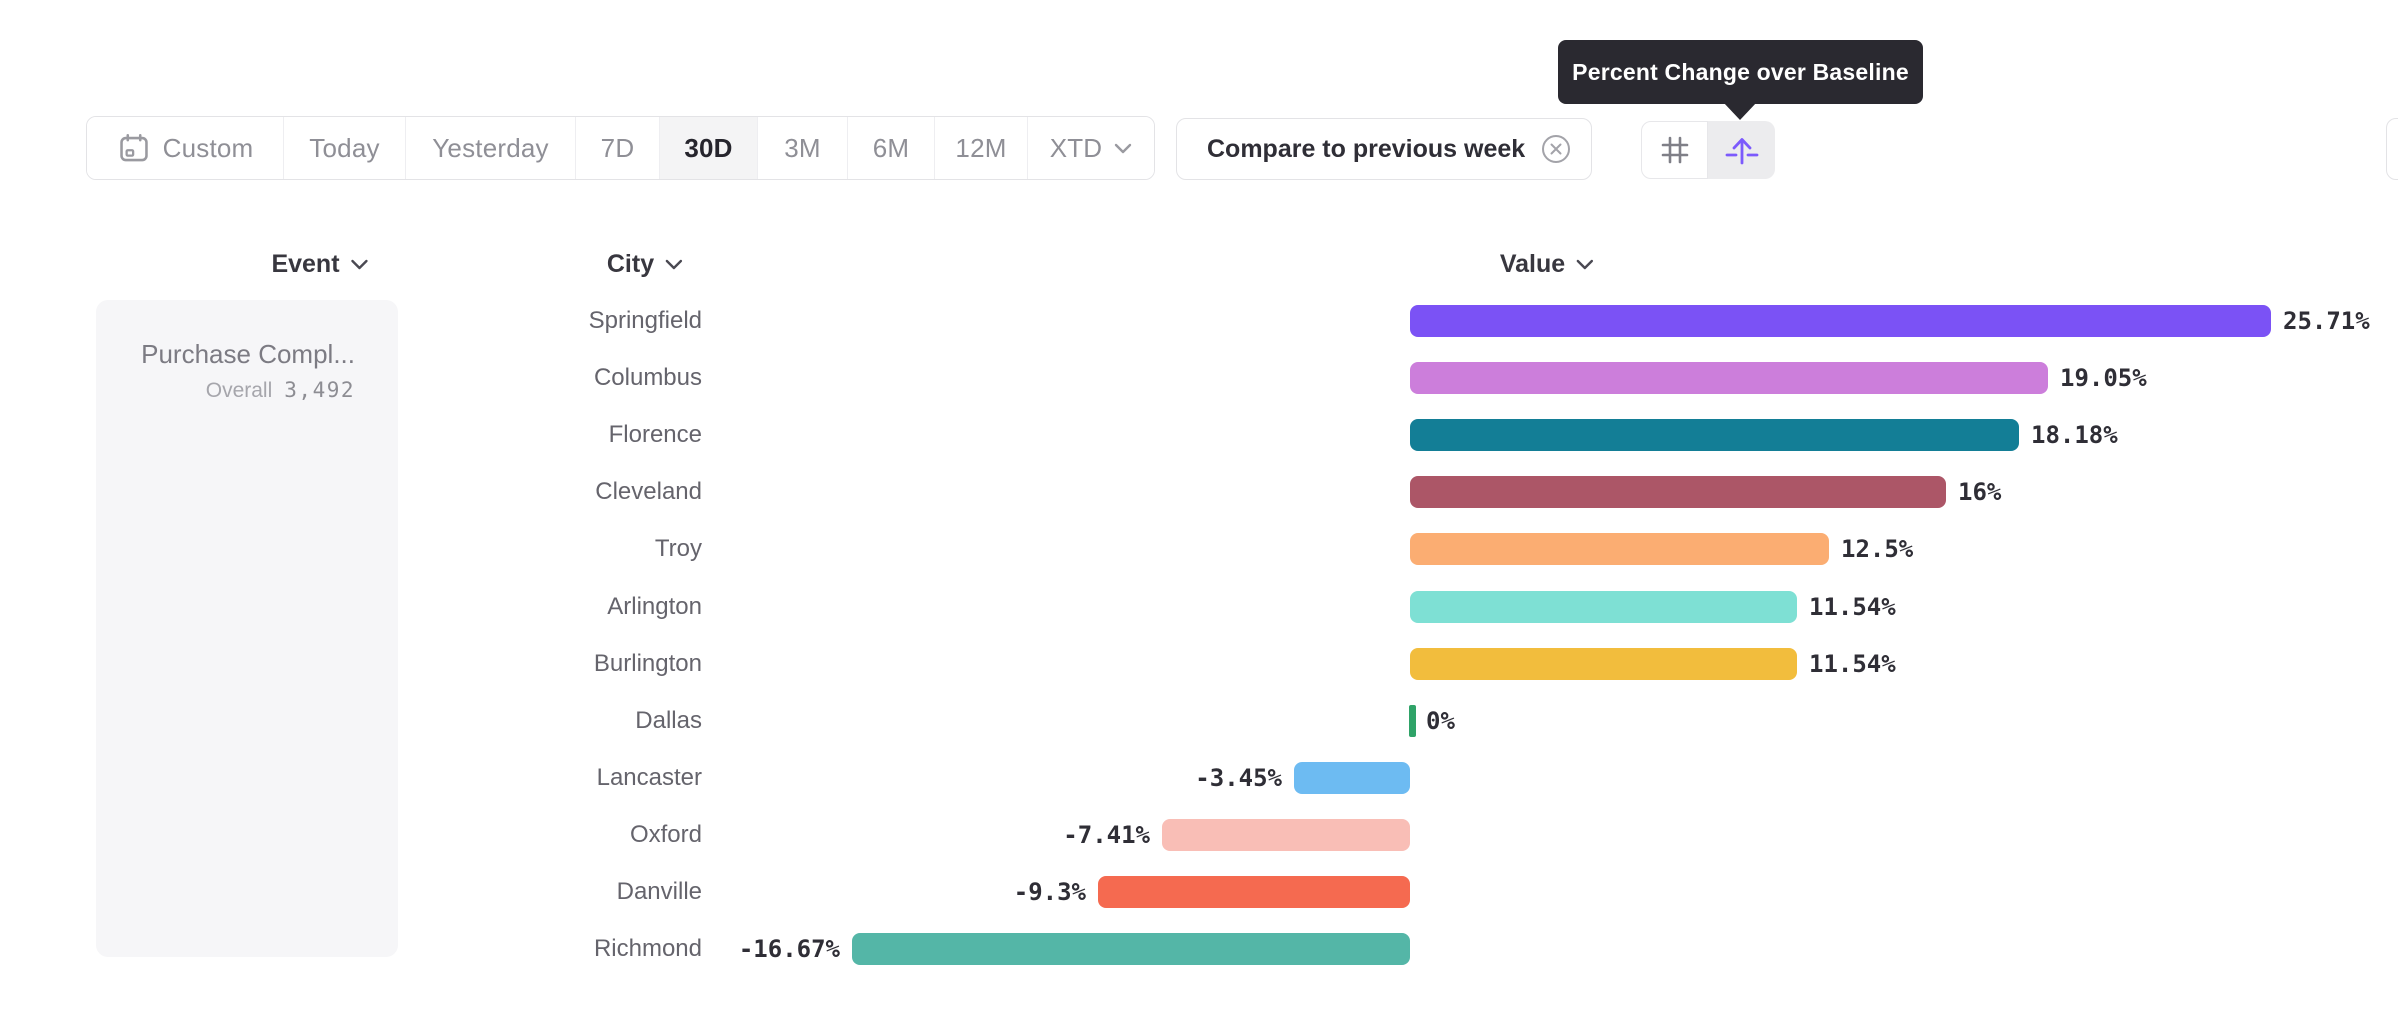 Image resolution: width=2398 pixels, height=1022 pixels. Describe the element at coordinates (665, 834) in the screenshot. I see `row-category-label: Oxford` at that location.